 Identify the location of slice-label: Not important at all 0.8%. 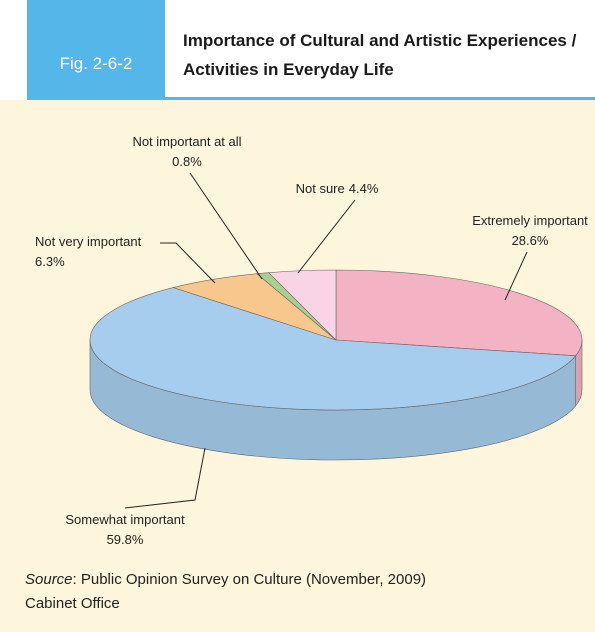
(186, 151).